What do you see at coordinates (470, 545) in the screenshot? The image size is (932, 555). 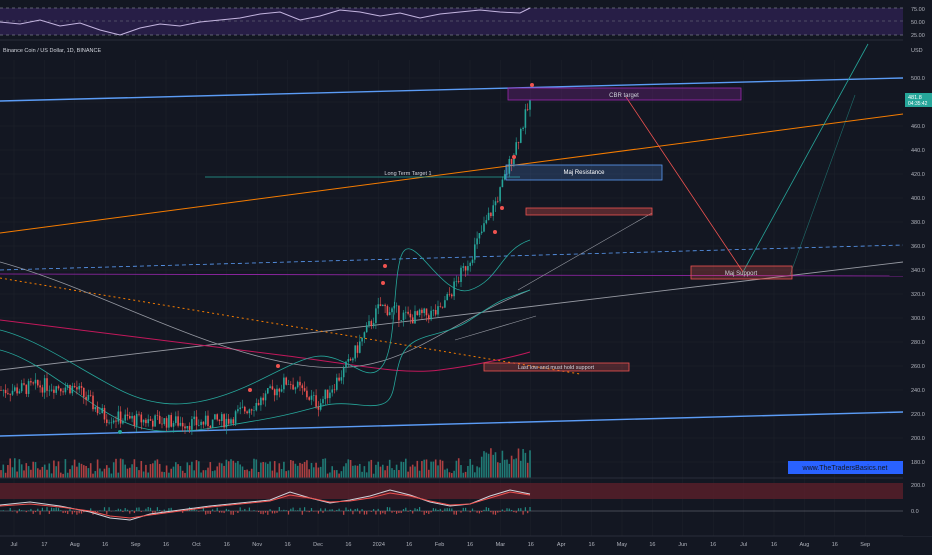 I see `x-tick-label: 16` at bounding box center [470, 545].